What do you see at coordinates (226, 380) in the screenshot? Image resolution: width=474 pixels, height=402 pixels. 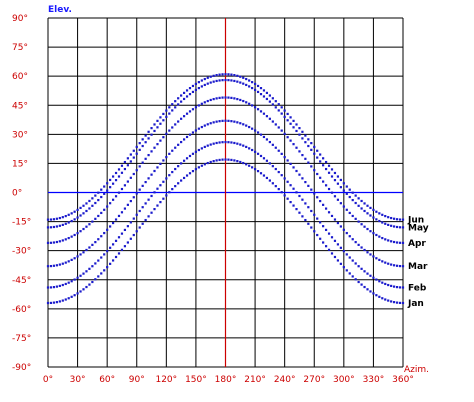 I see `x-tick-label: 180°` at bounding box center [226, 380].